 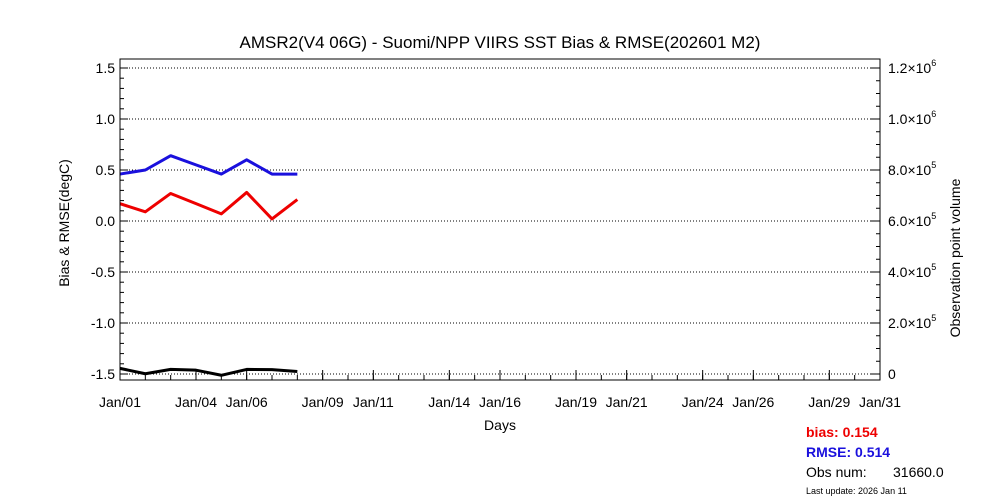 I want to click on y-axis-title: Bias & RMSE(degC), so click(x=64, y=223).